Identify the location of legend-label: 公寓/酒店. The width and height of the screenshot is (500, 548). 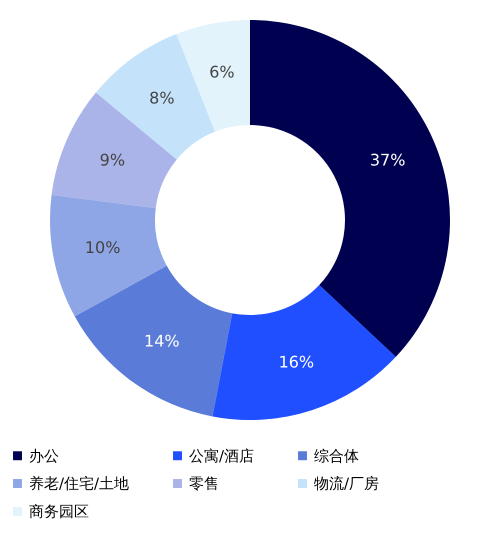
(221, 455).